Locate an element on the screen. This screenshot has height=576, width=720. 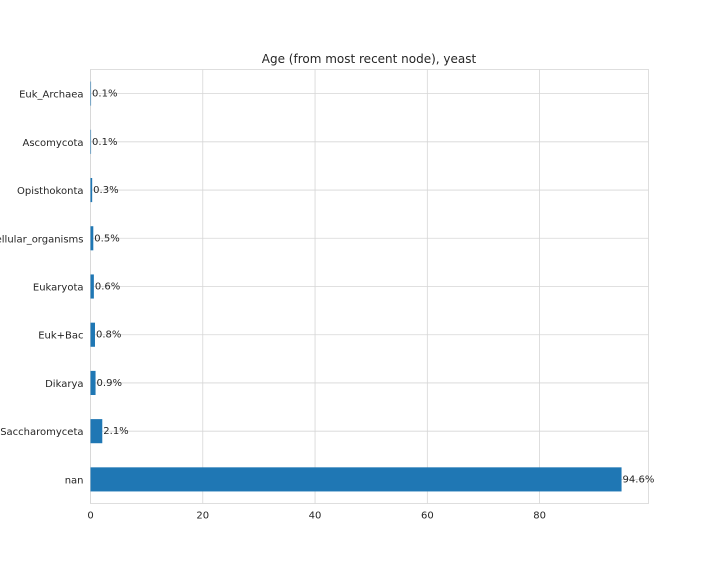
data-label: 0.5% is located at coordinates (106, 238).